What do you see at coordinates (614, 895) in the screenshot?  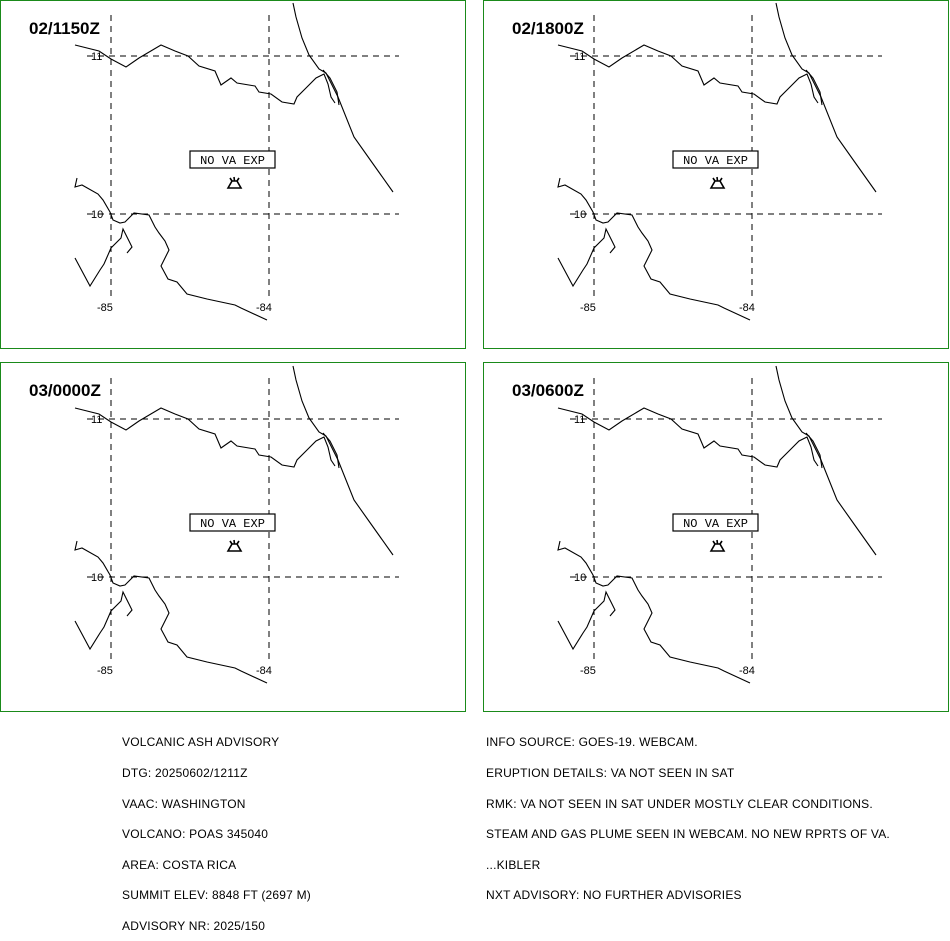 I see `advisory-line: NXT ADVISORY: NO FURTHER ADVISORIES` at bounding box center [614, 895].